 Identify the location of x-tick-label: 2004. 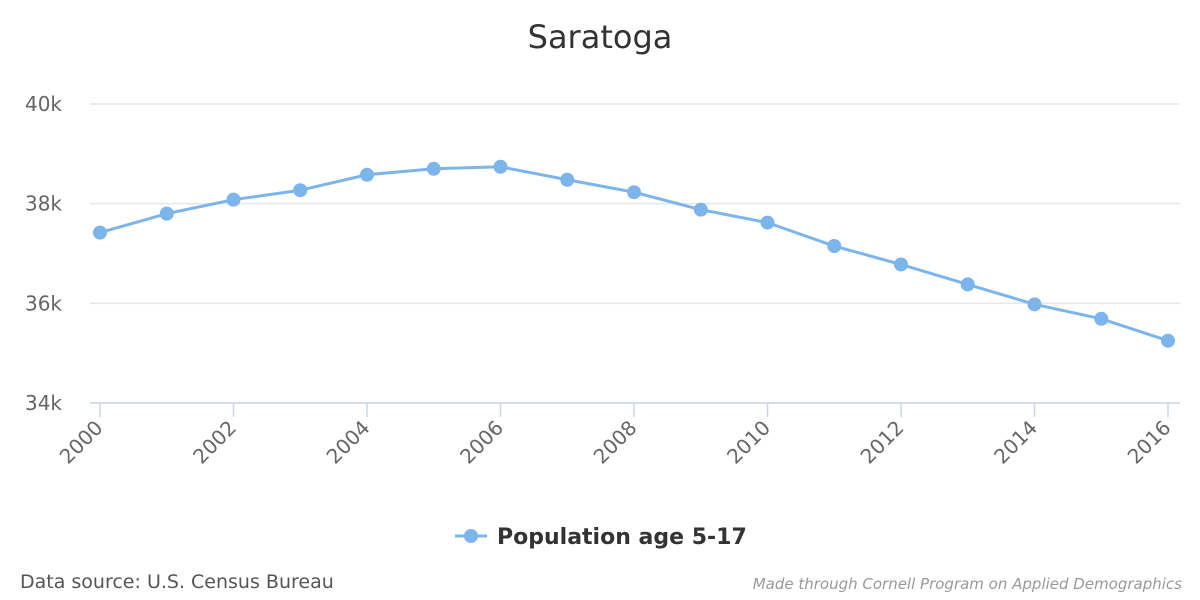
(348, 442).